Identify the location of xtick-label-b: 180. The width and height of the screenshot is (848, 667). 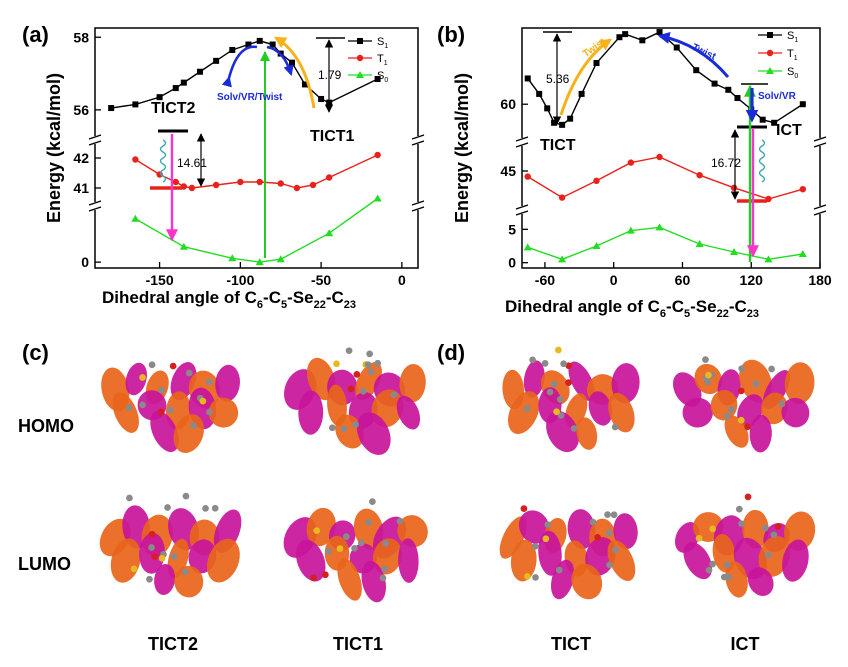
(820, 280).